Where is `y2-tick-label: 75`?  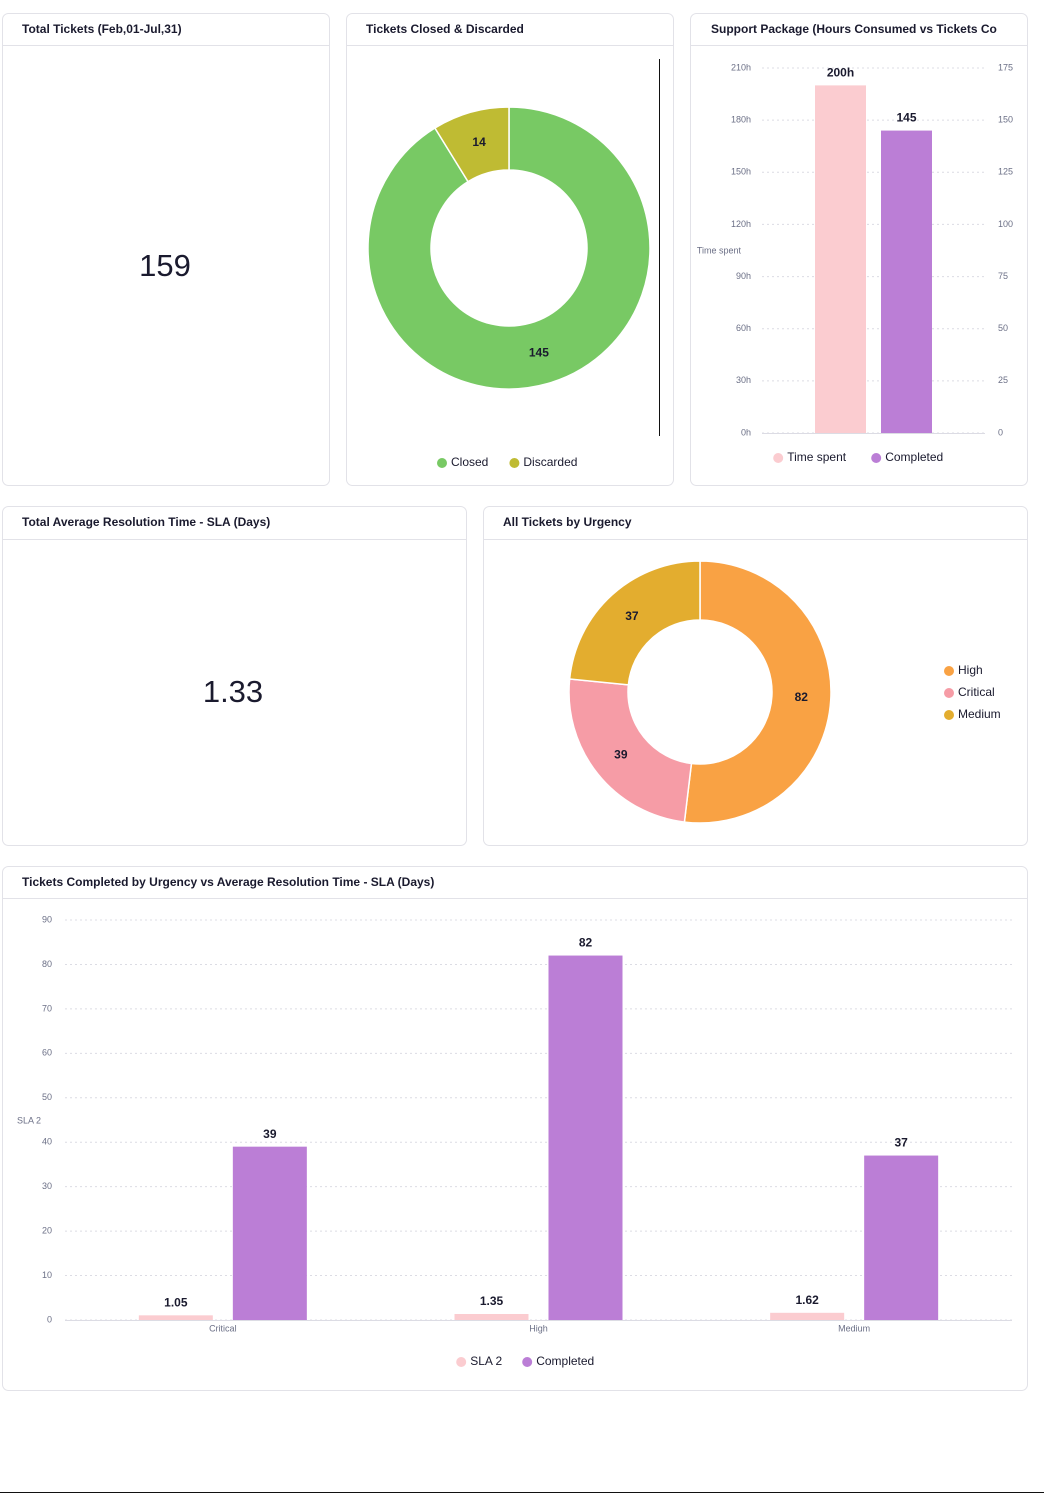
y2-tick-label: 75 is located at coordinates (1003, 276).